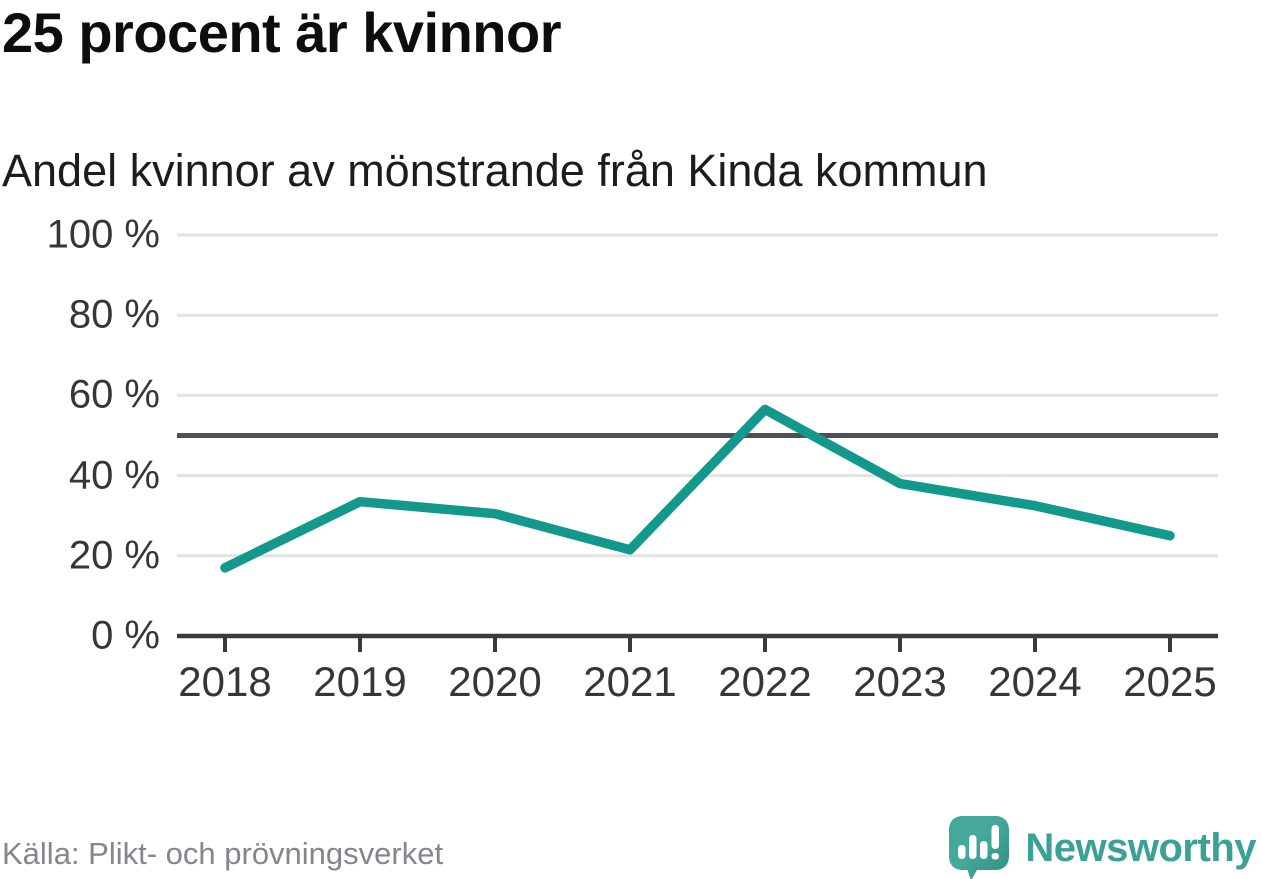 The image size is (1262, 879). I want to click on newsworthy-speech-bubble-bar-chart-icon, so click(979, 847).